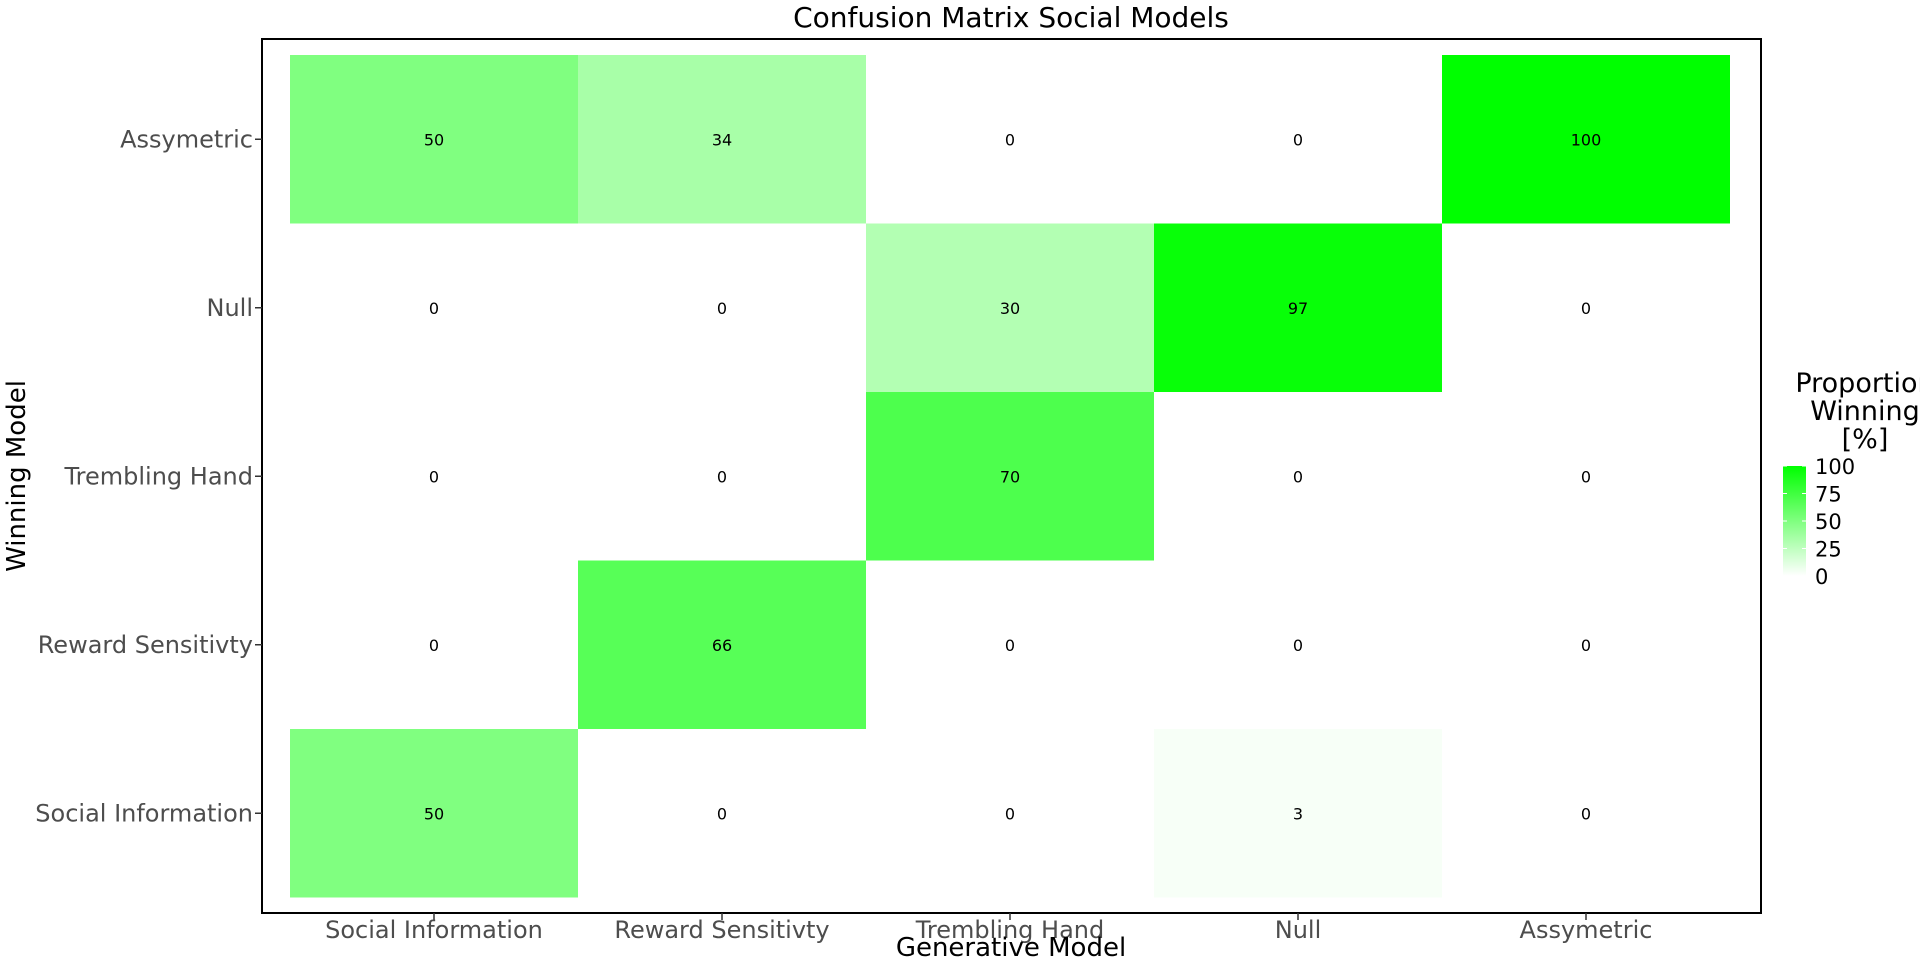  What do you see at coordinates (158, 476) in the screenshot?
I see `y-tick-label: Trembling Hand` at bounding box center [158, 476].